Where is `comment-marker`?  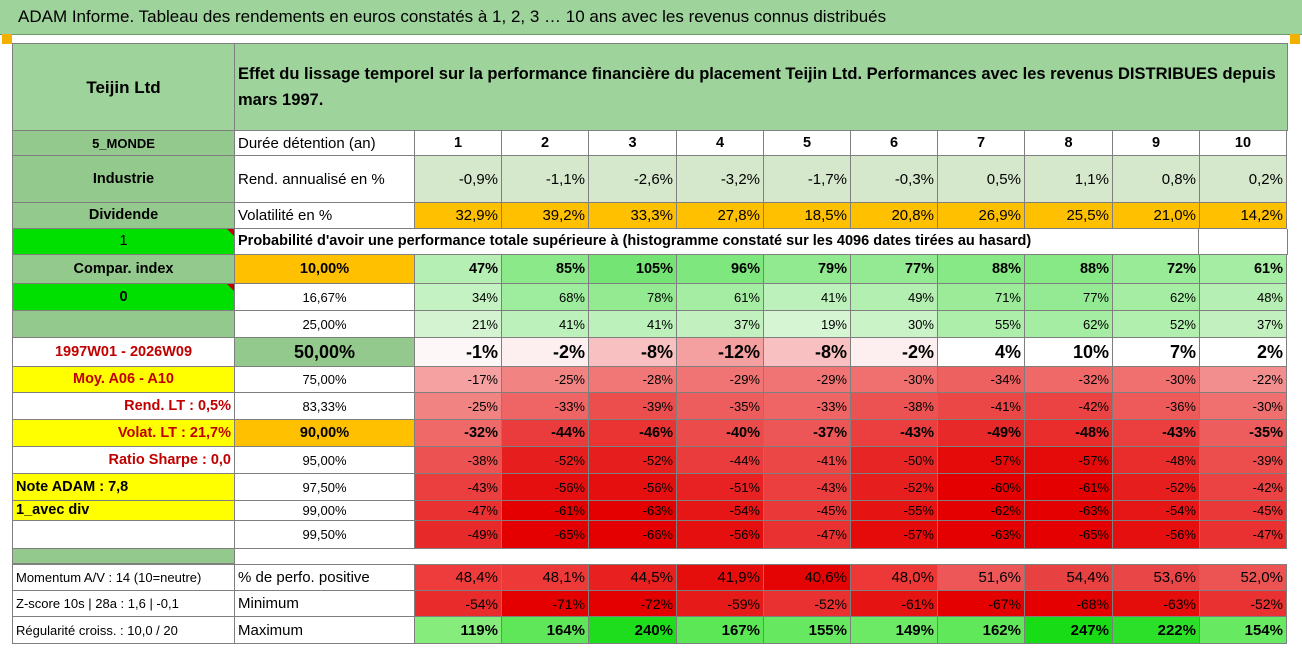 comment-marker is located at coordinates (230, 232).